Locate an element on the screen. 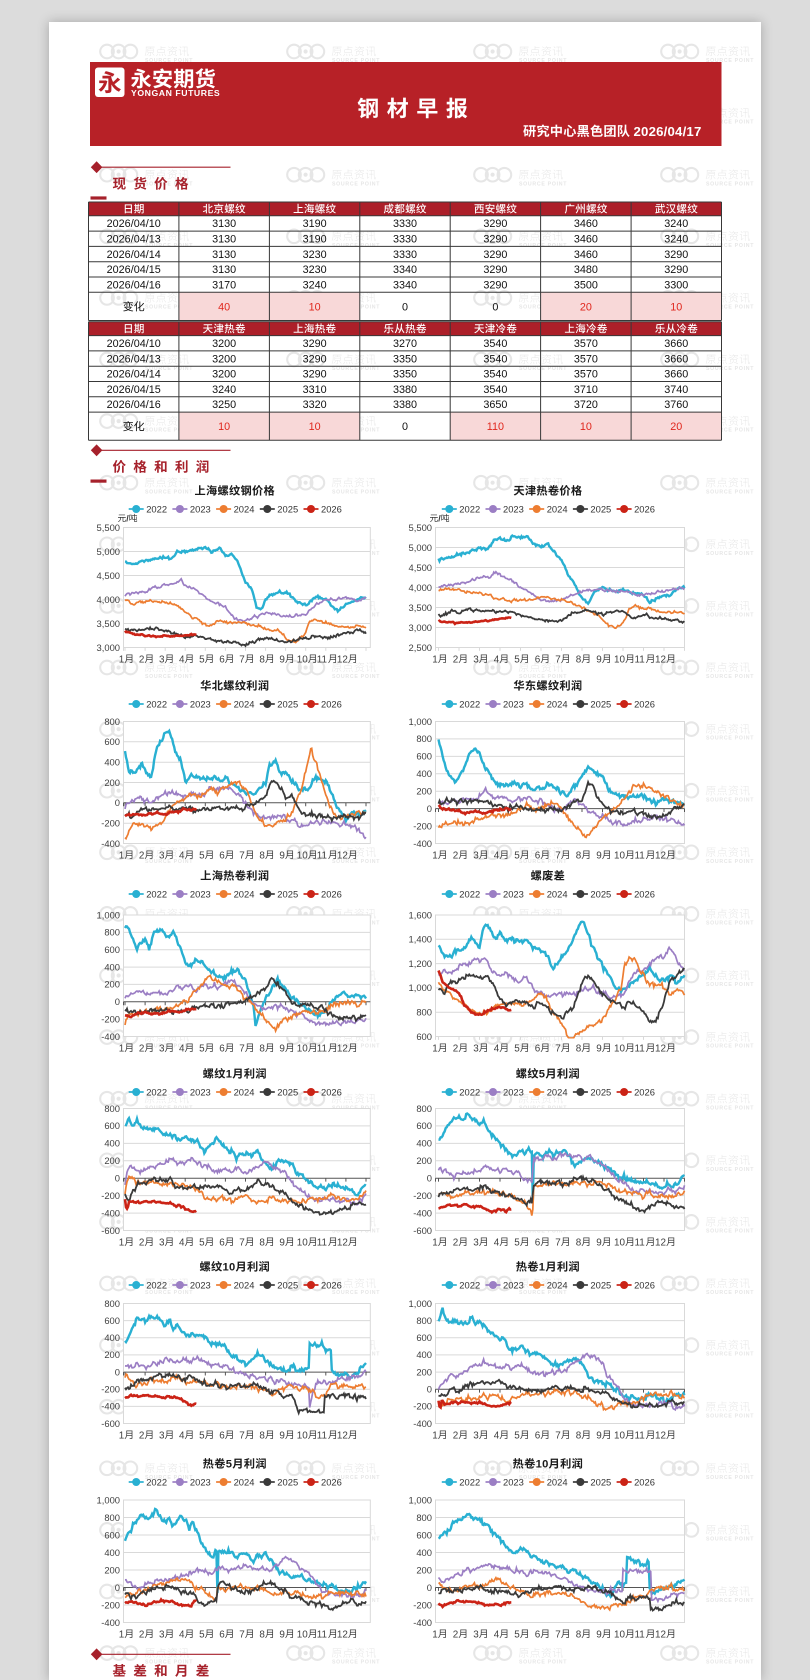  svg-text: 3380 is located at coordinates (405, 390).